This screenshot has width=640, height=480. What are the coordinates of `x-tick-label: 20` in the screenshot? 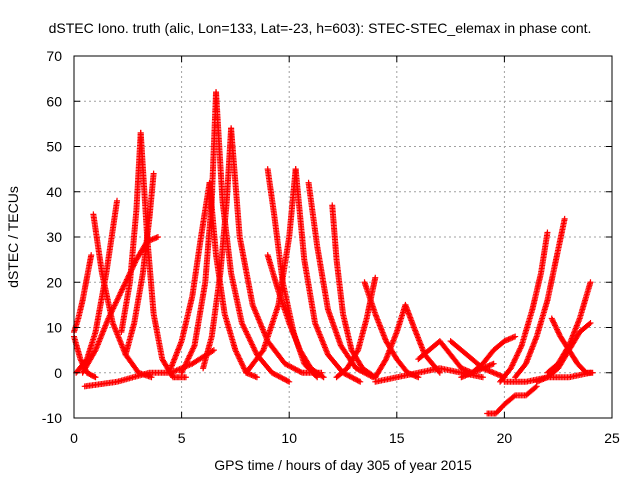 It's located at (505, 438).